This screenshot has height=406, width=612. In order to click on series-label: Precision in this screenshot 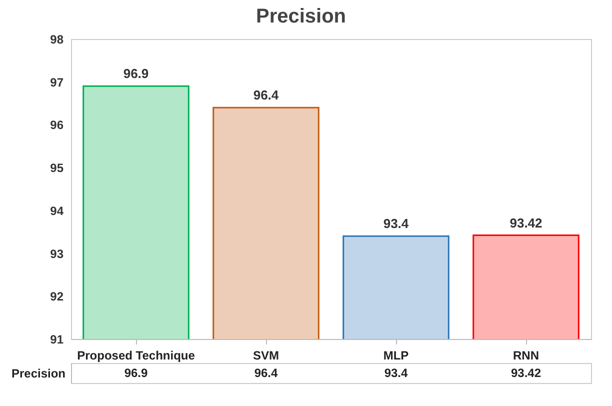, I will do `click(38, 373)`.